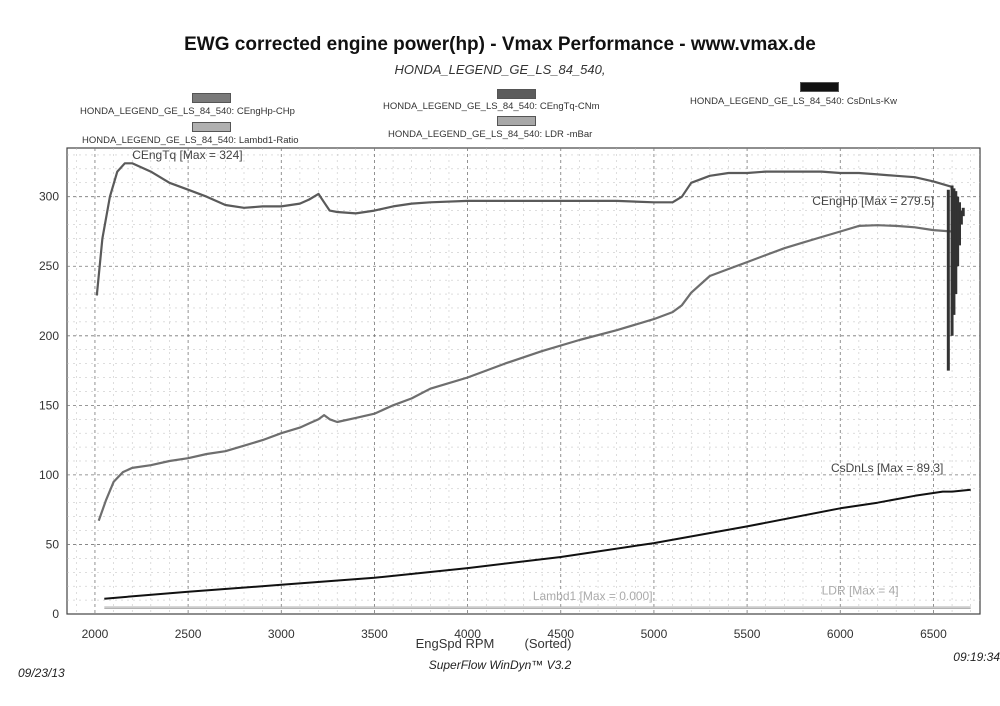  Describe the element at coordinates (187, 155) in the screenshot. I see `annotation-label: CEngTq [Max = 324]` at that location.